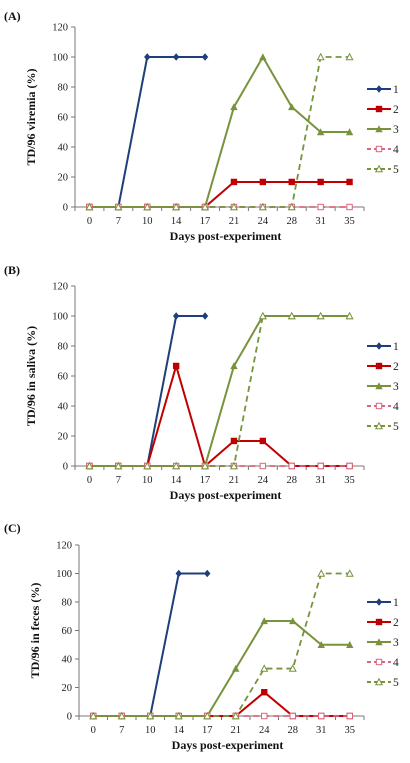  I want to click on x-tick-label: 24, so click(263, 480).